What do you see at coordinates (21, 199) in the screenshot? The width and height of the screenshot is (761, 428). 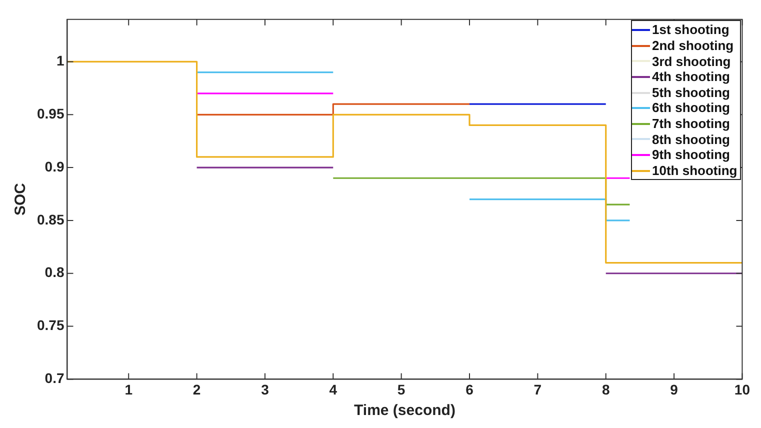 I see `y-axis-title: SOC` at bounding box center [21, 199].